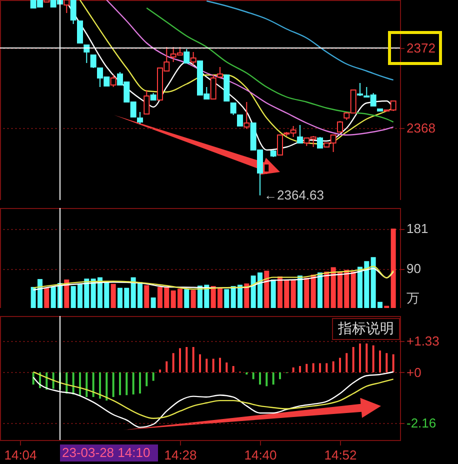  I want to click on y-axis-title: 万, so click(413, 298).